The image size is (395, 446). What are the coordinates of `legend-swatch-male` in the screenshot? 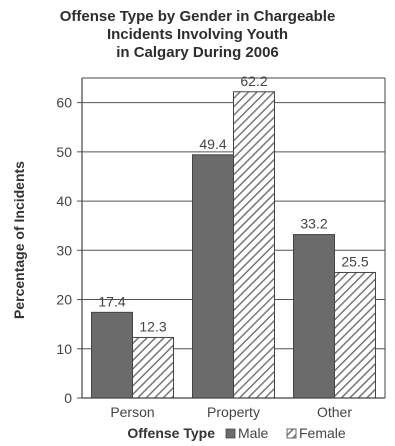 It's located at (230, 433).